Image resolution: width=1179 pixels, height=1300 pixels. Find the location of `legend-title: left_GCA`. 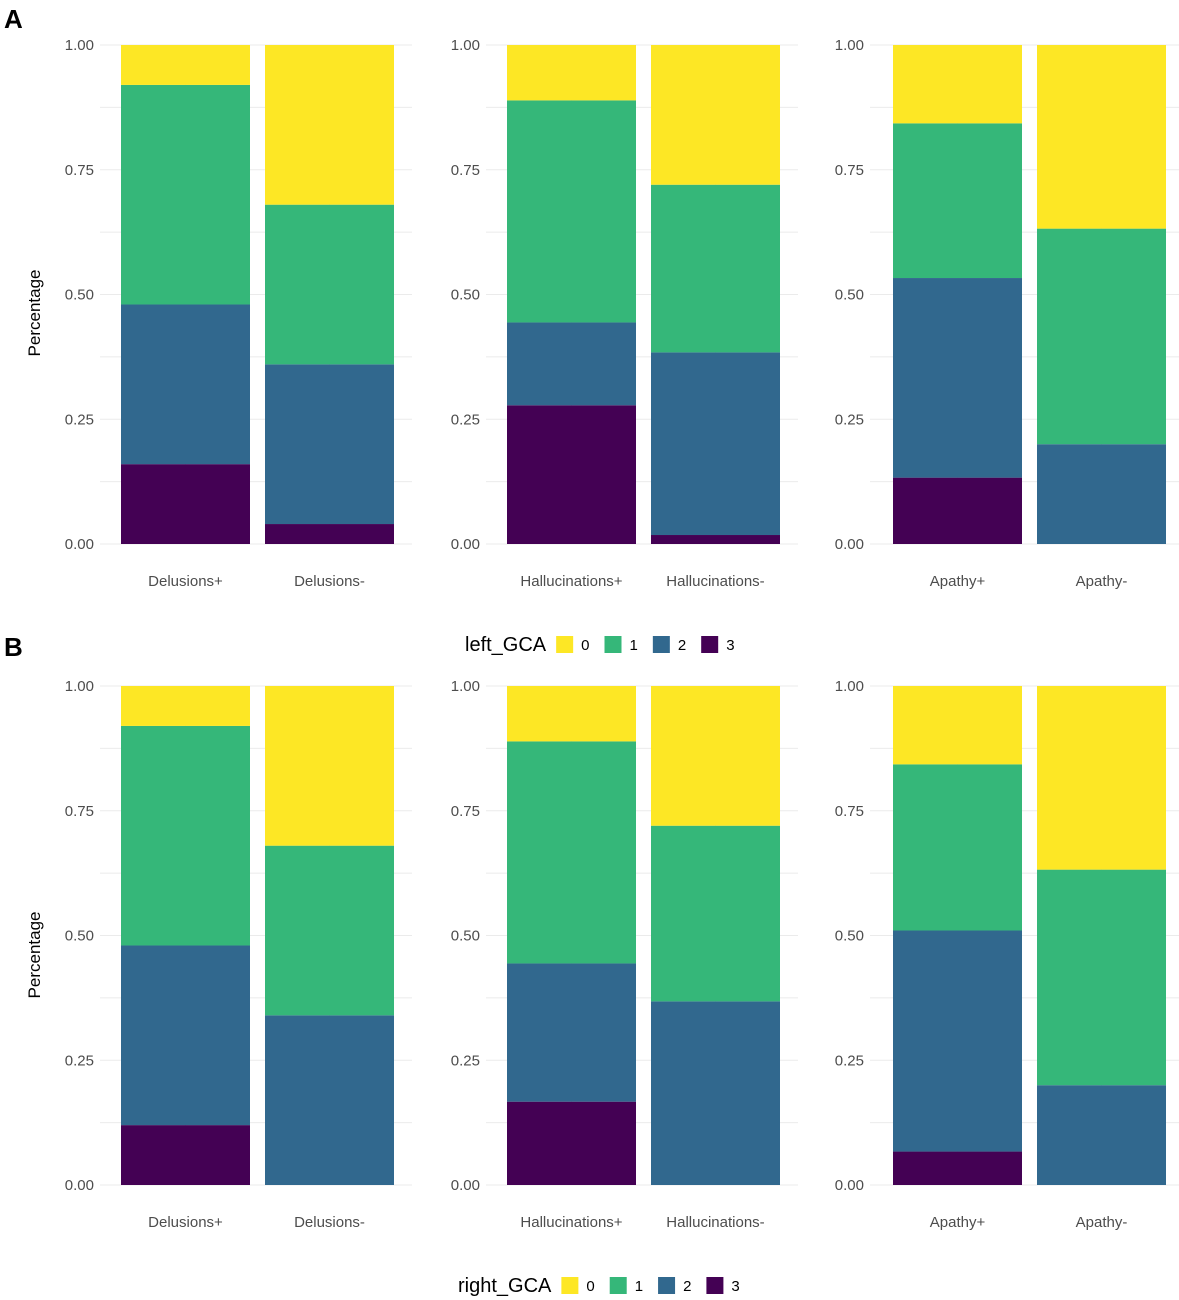

legend-title: left_GCA is located at coordinates (506, 645).